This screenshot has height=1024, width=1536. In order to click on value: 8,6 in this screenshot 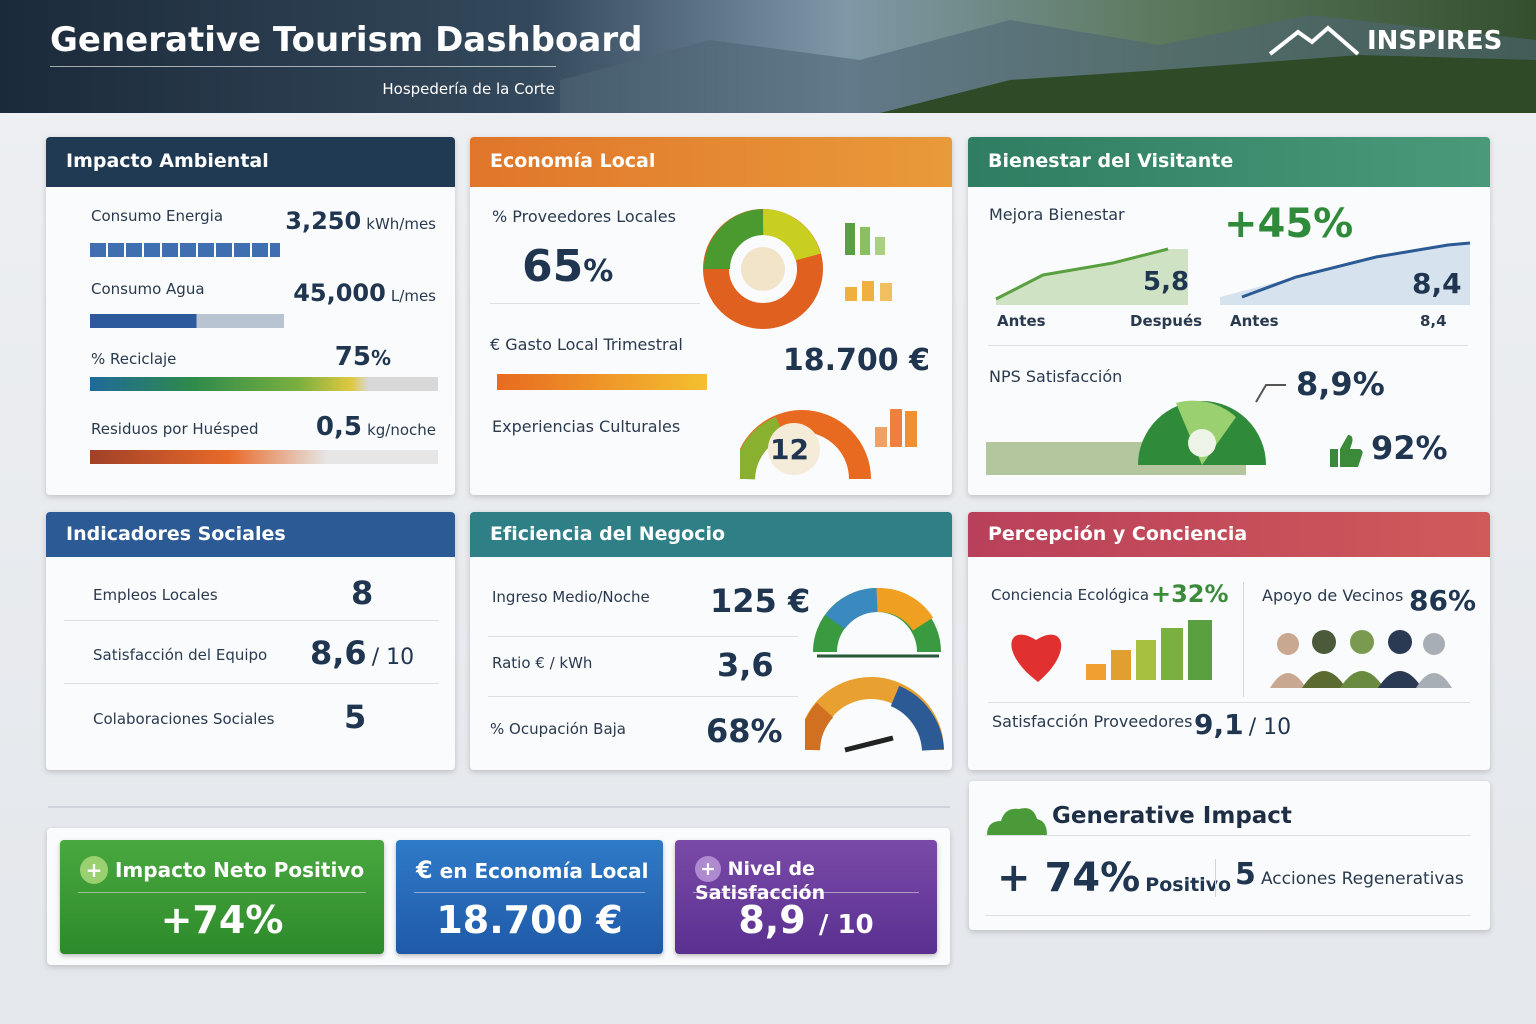, I will do `click(338, 653)`.